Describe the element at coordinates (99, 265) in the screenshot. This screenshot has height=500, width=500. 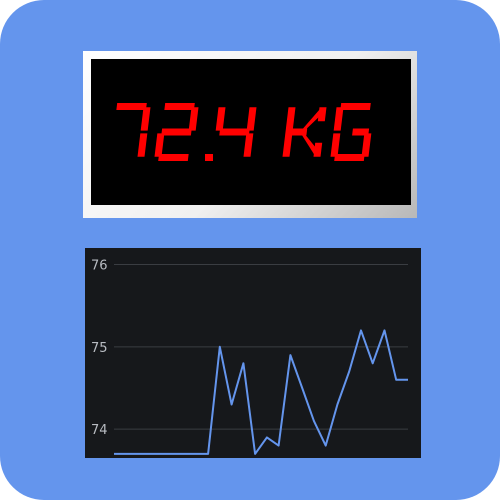
I see `y-tick-label-76: 76` at that location.